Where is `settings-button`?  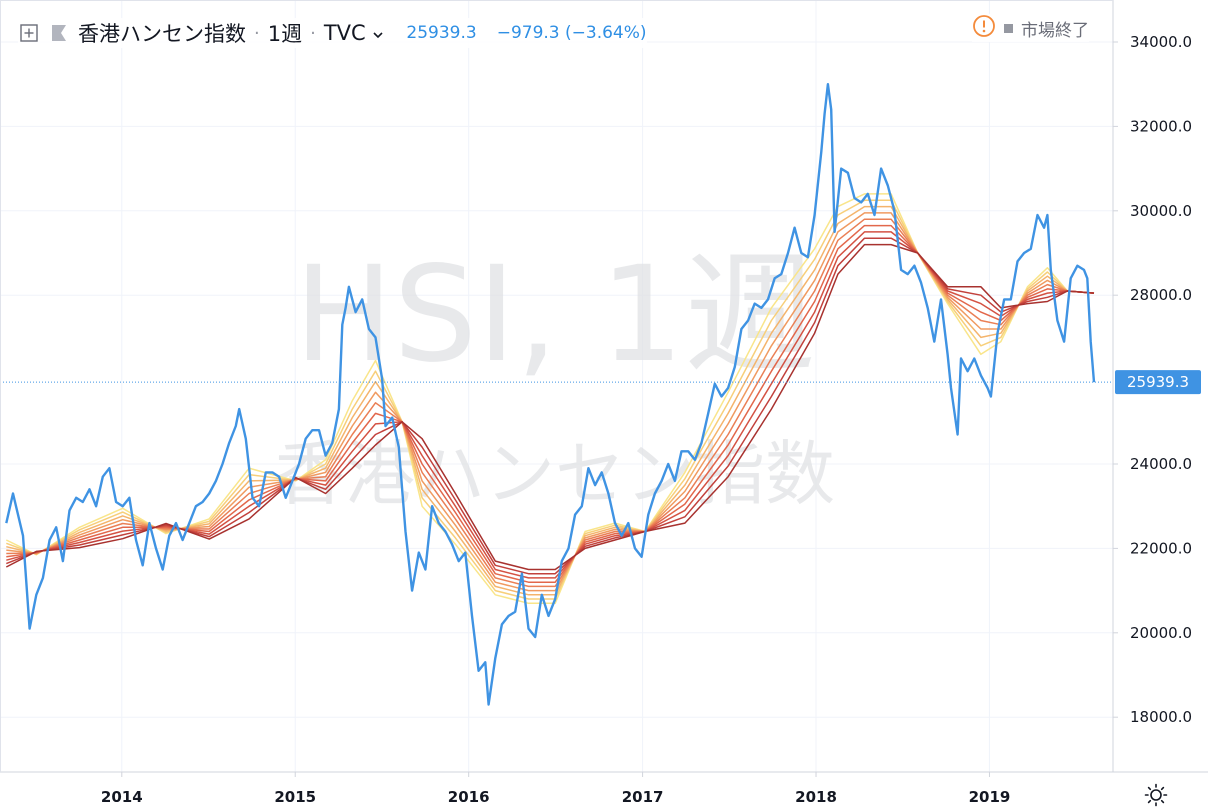
settings-button is located at coordinates (1156, 795).